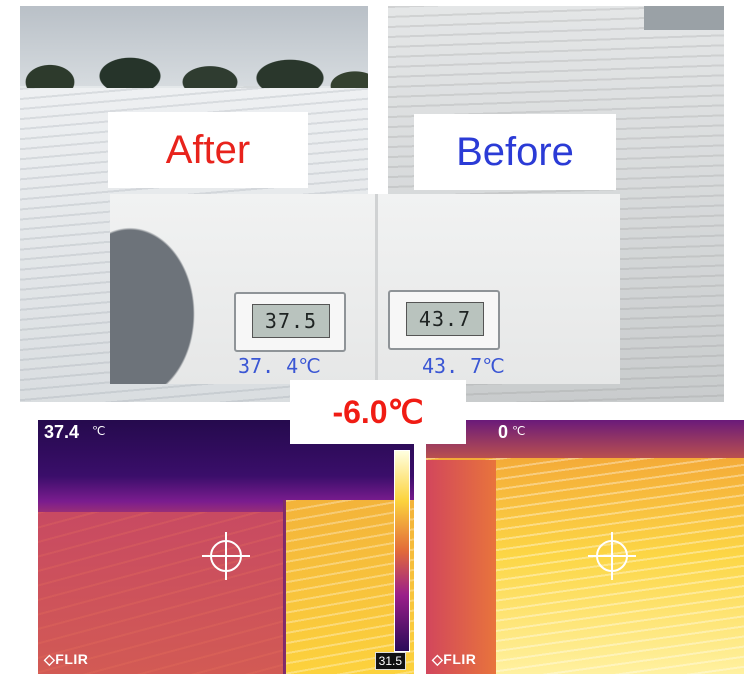  I want to click on hot-roof-region, so click(350, 587).